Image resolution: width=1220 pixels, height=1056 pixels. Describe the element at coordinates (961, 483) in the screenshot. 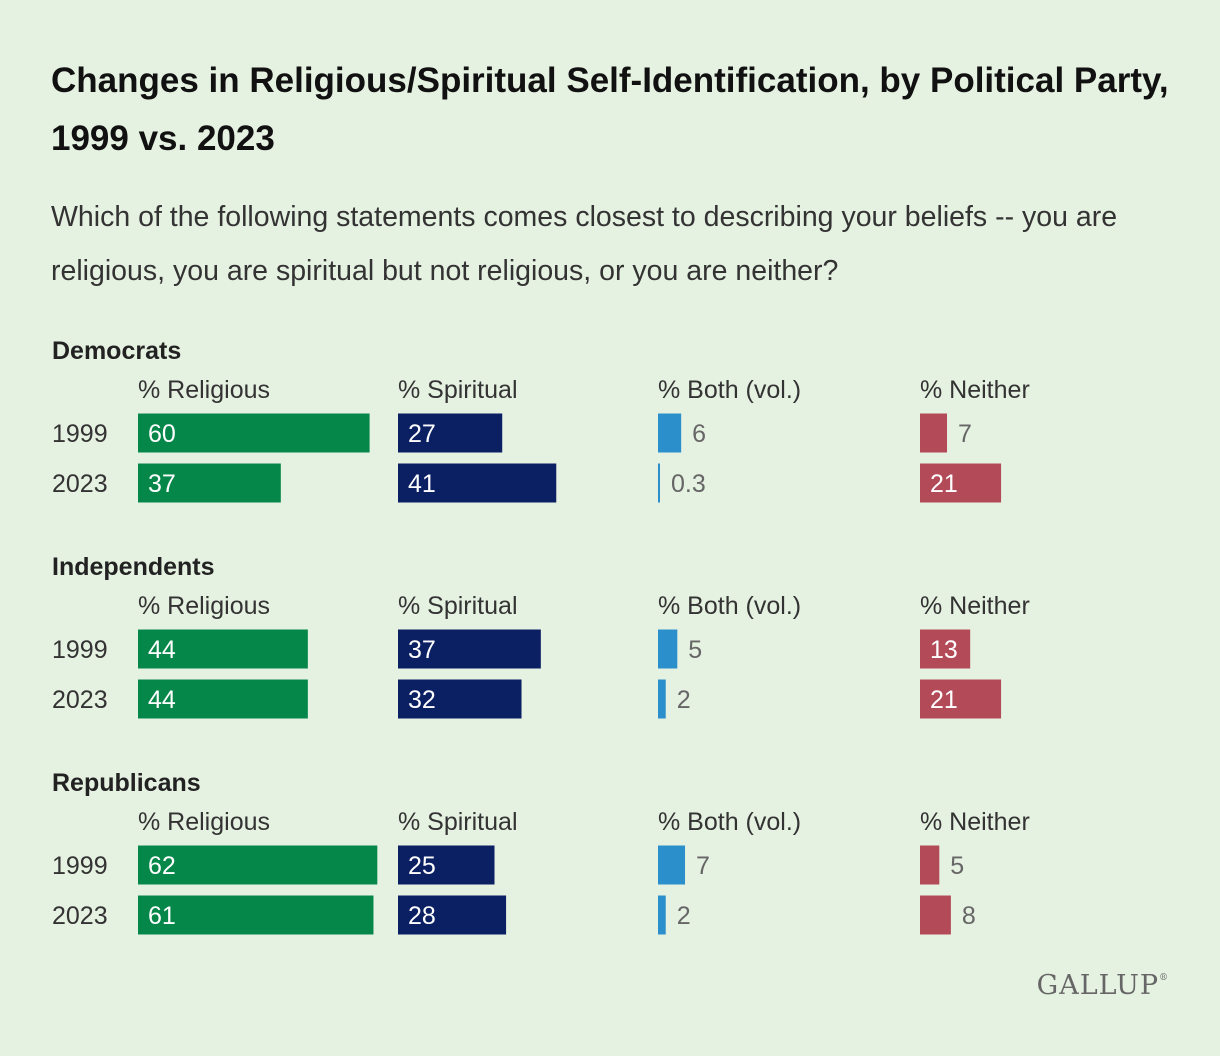

I see `bar-democrats-2023-neither` at that location.